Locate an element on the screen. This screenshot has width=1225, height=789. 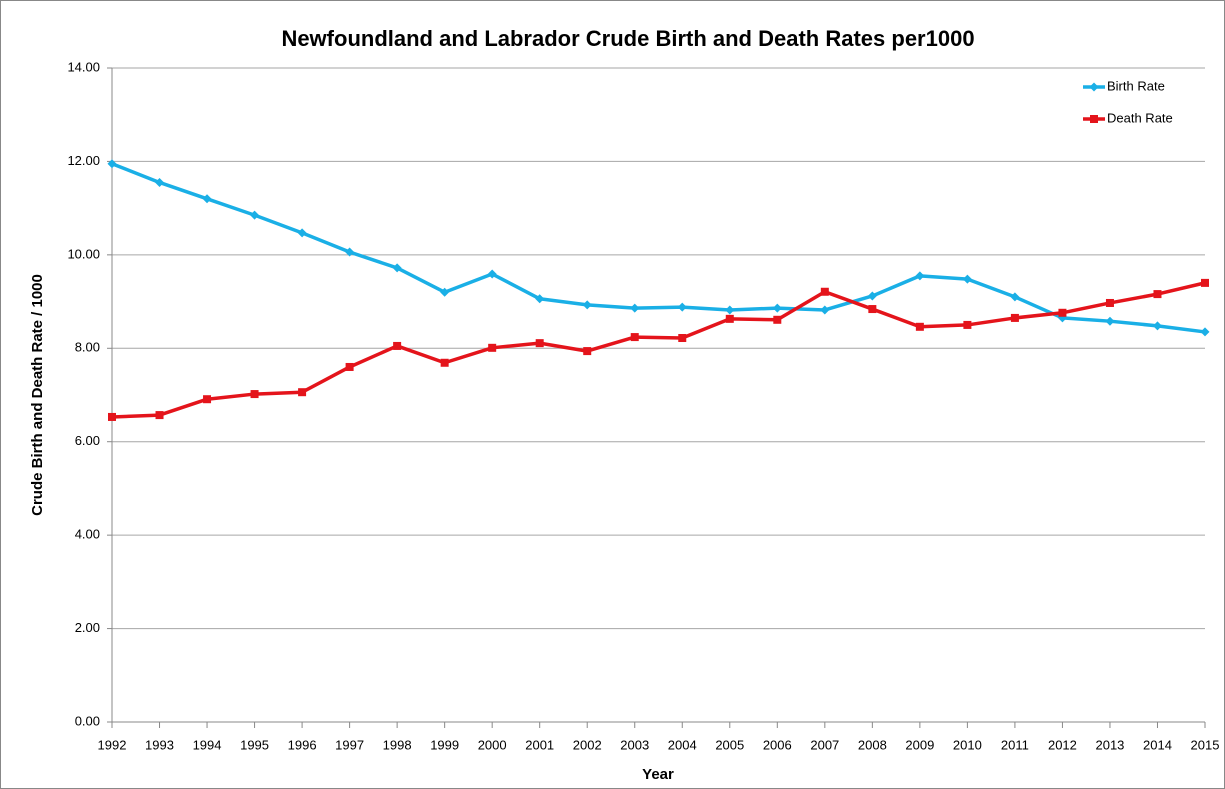
x-tick-label: 1992 is located at coordinates (112, 744).